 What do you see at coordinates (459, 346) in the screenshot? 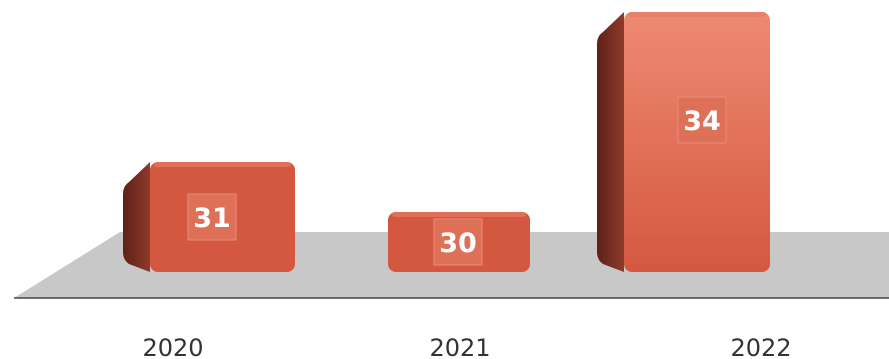
I see `x-tick-label: 2021` at bounding box center [459, 346].